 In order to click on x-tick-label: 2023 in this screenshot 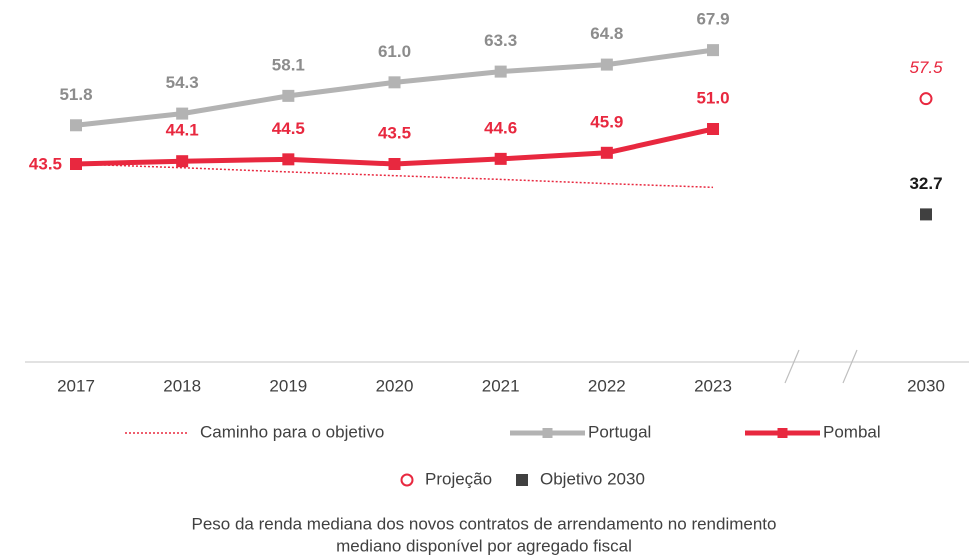, I will do `click(713, 385)`.